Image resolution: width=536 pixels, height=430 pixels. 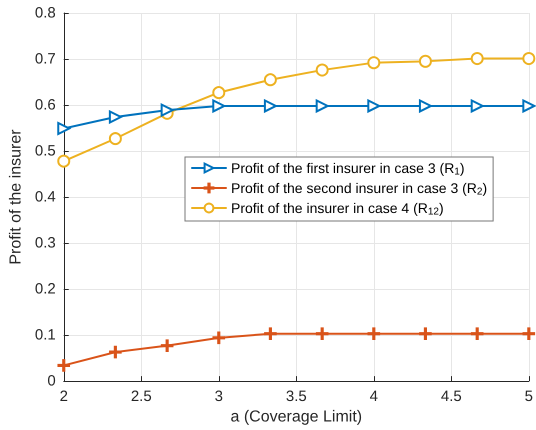 What do you see at coordinates (45, 151) in the screenshot?
I see `y-tick-label: 0.5` at bounding box center [45, 151].